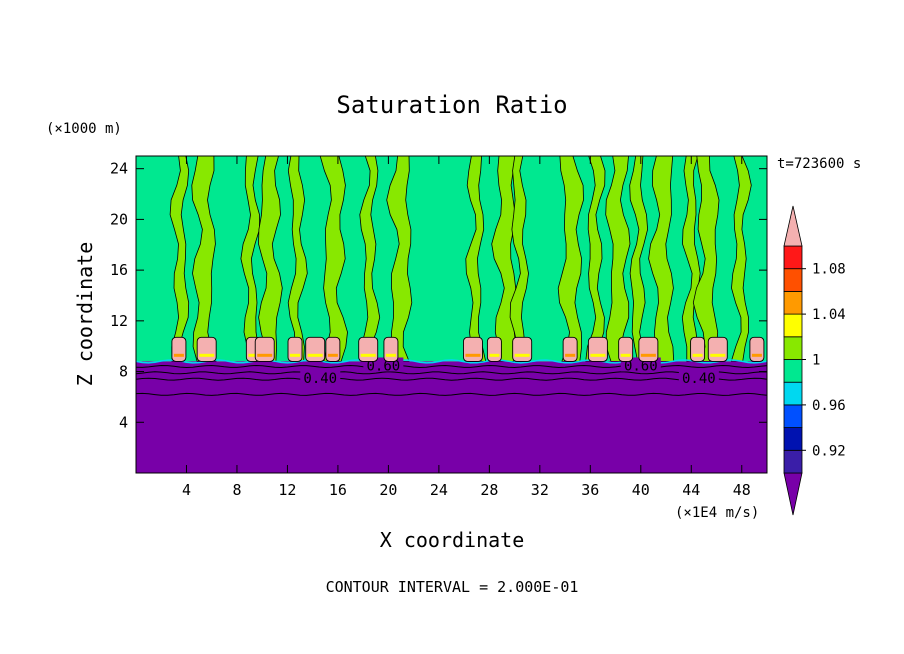 Image resolution: width=904 pixels, height=654 pixels. I want to click on colorbar-label: 0.96, so click(829, 406).